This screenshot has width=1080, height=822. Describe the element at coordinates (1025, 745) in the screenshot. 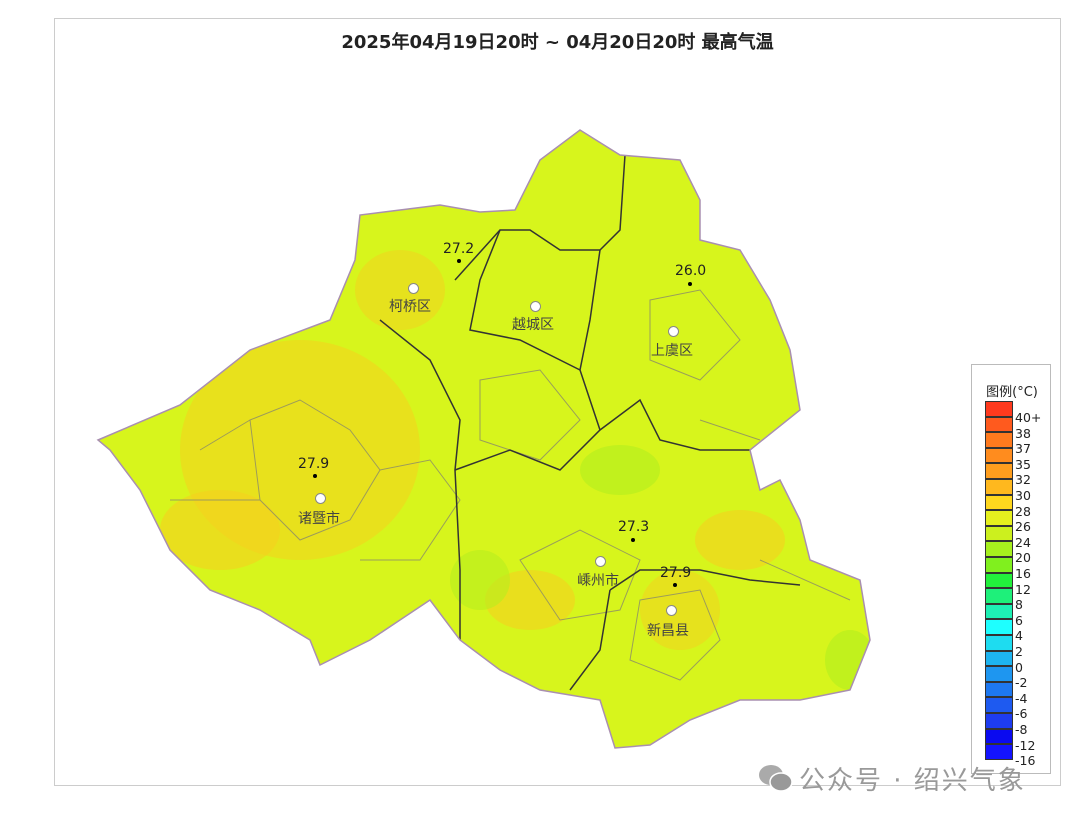

I see `legend-label: -12` at that location.